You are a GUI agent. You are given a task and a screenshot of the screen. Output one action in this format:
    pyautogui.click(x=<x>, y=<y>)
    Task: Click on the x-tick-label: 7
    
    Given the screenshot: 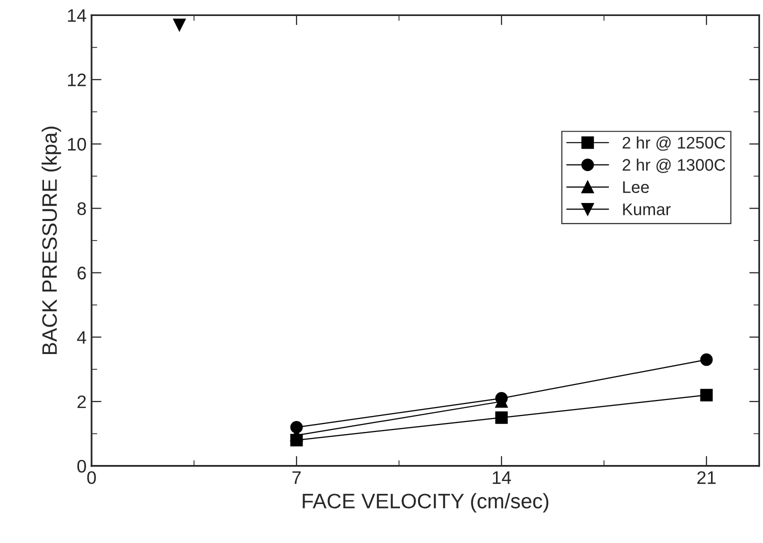 What is the action you would take?
    pyautogui.click(x=296, y=477)
    